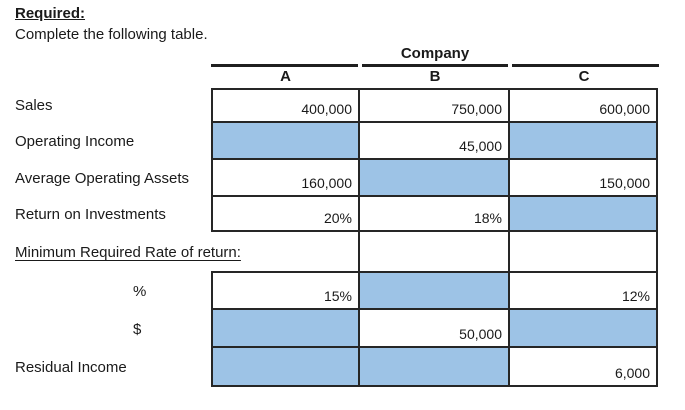 The height and width of the screenshot is (410, 685). I want to click on cell-residual-income-a, so click(285, 367).